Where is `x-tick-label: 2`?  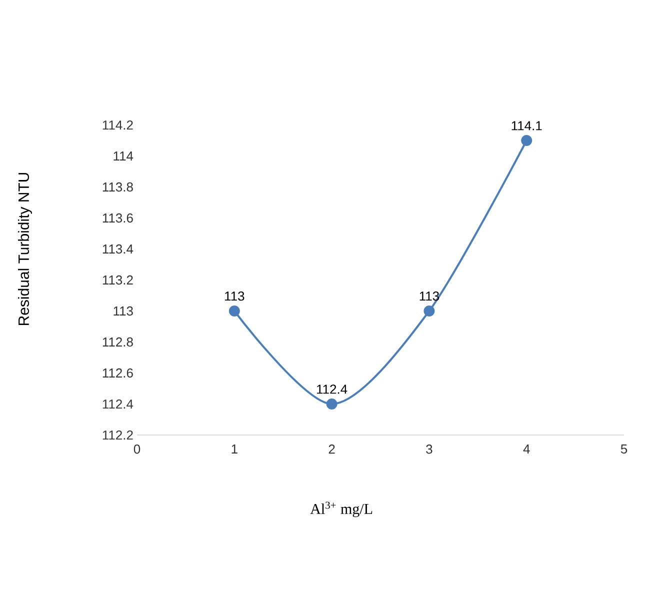
x-tick-label: 2 is located at coordinates (331, 449).